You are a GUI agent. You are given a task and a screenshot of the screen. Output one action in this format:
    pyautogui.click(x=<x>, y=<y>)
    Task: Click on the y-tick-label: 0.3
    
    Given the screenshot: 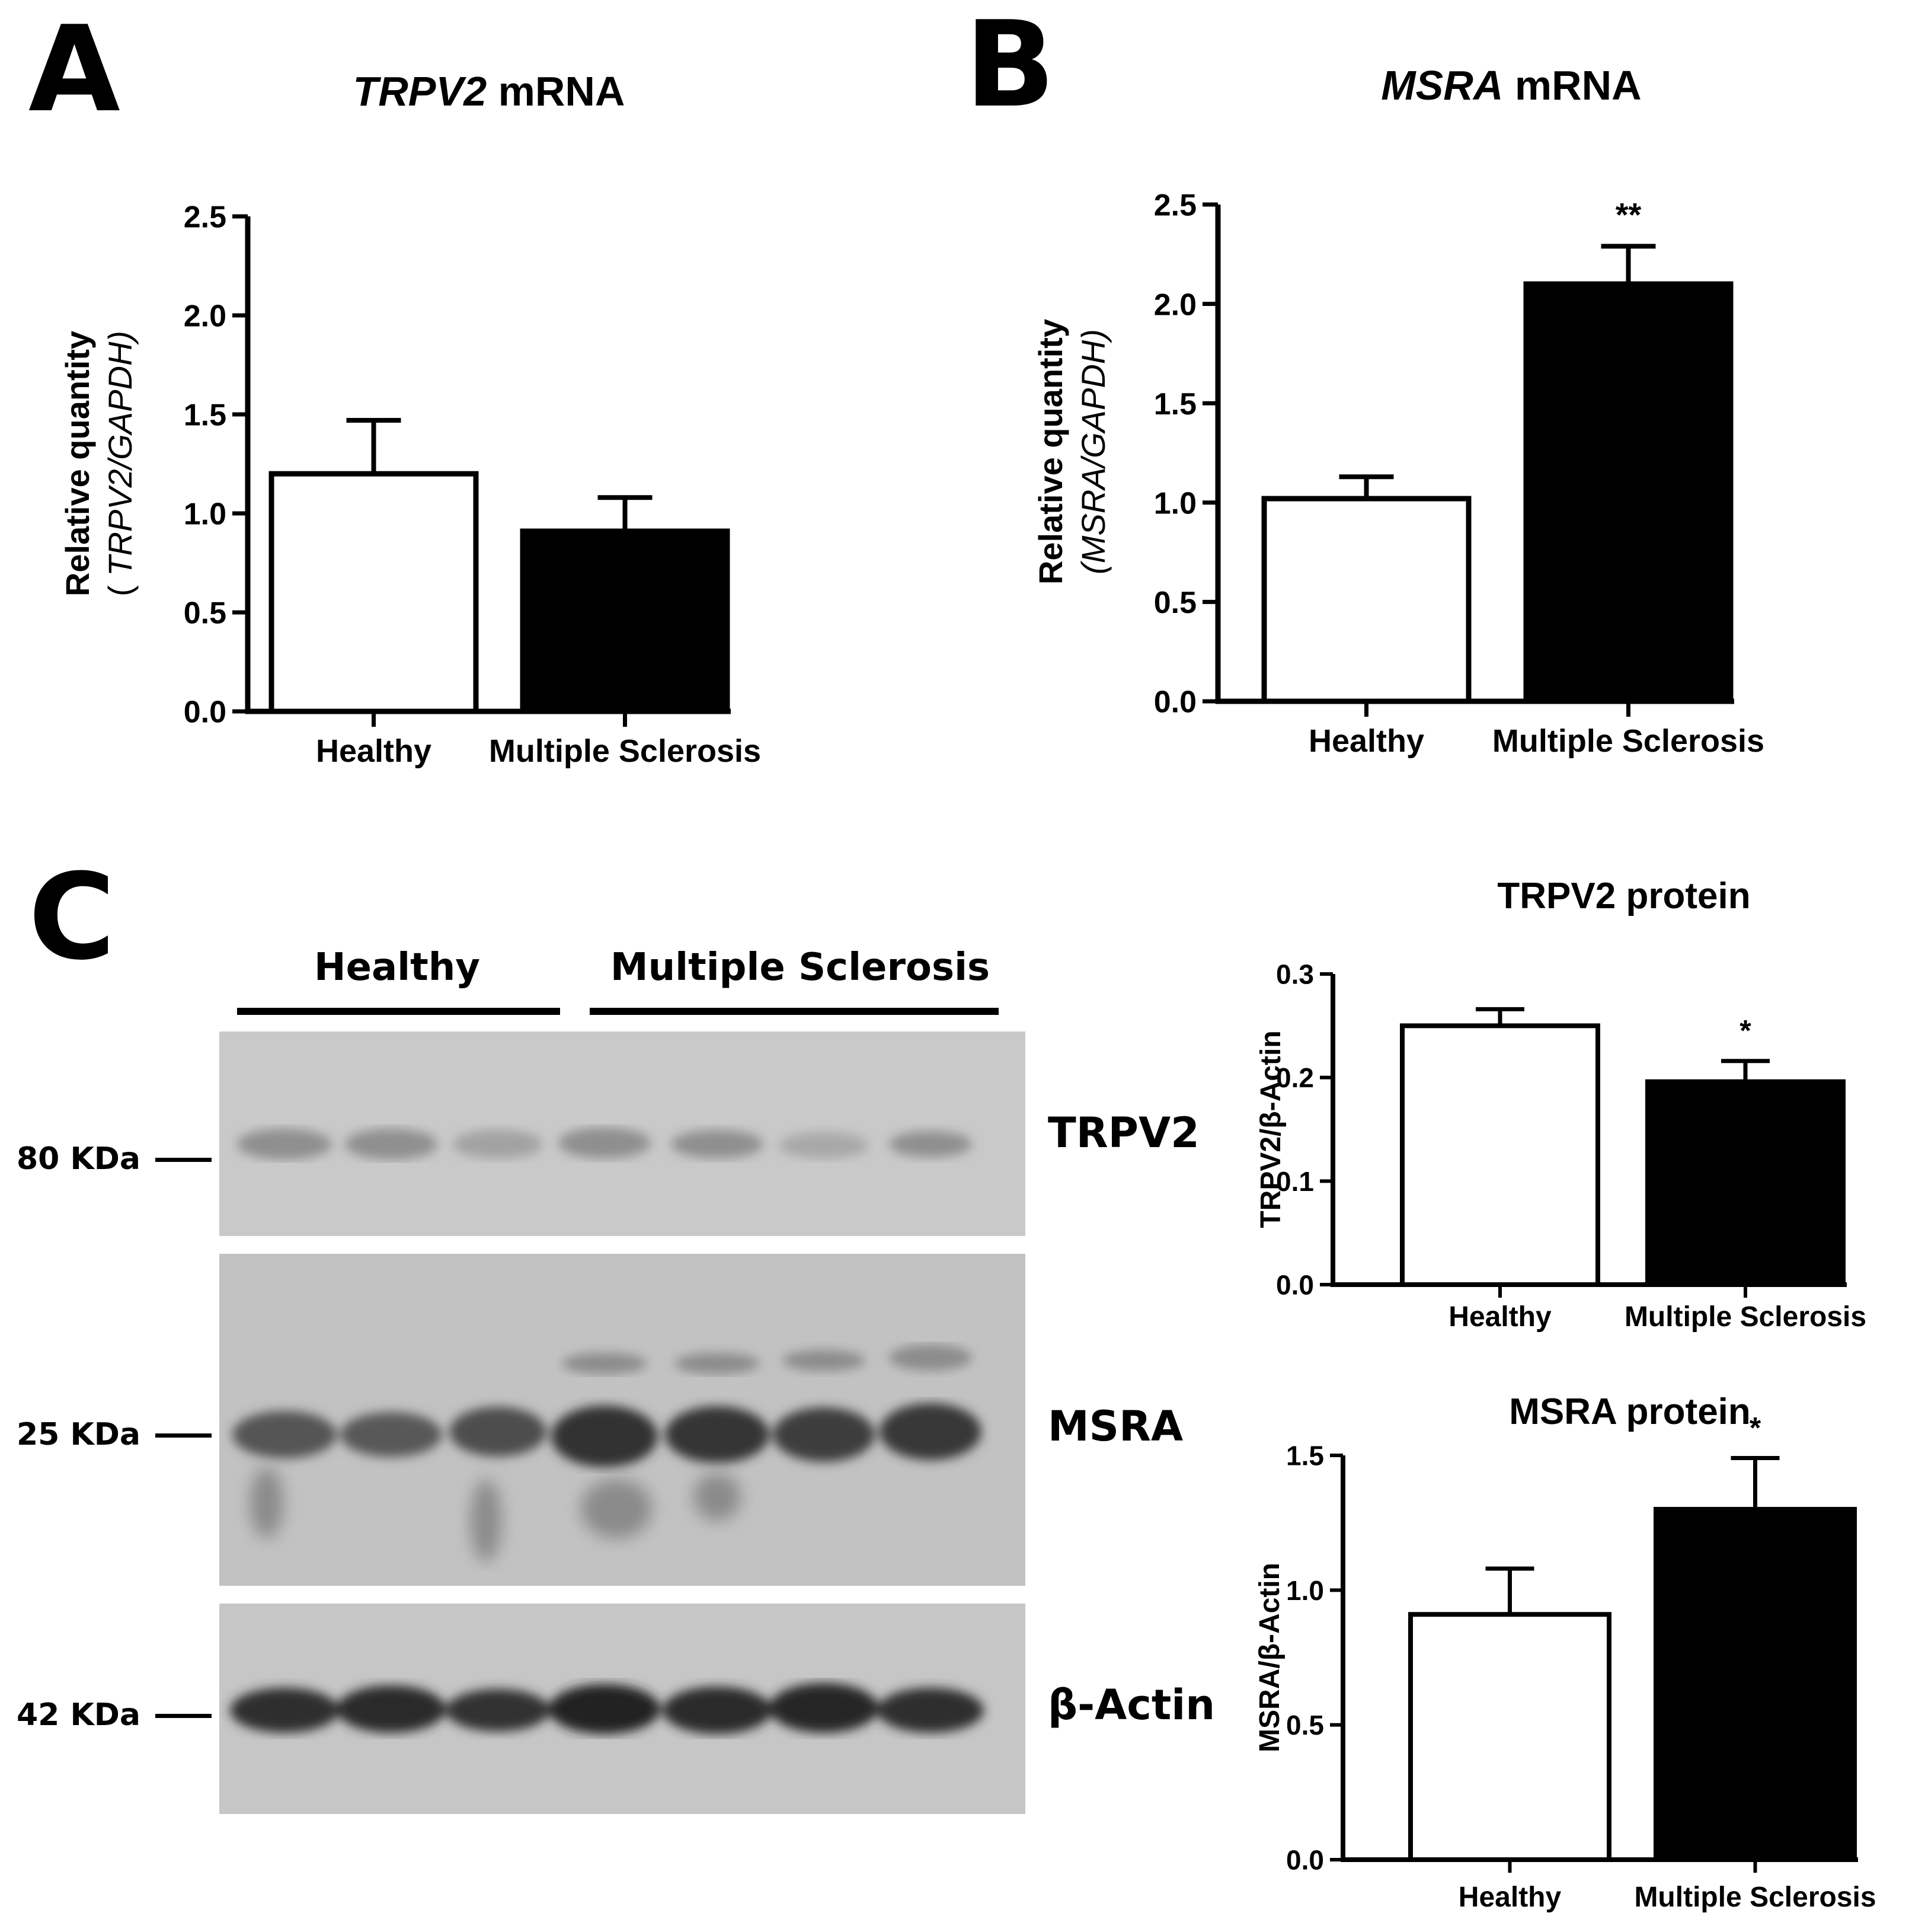 What is the action you would take?
    pyautogui.click(x=1295, y=974)
    